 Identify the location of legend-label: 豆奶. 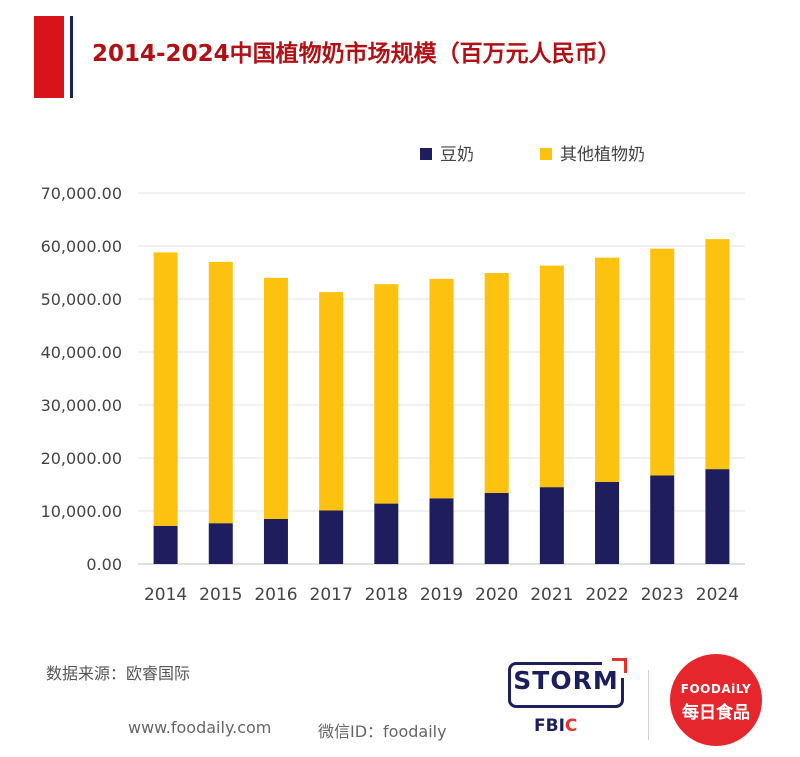
(457, 155).